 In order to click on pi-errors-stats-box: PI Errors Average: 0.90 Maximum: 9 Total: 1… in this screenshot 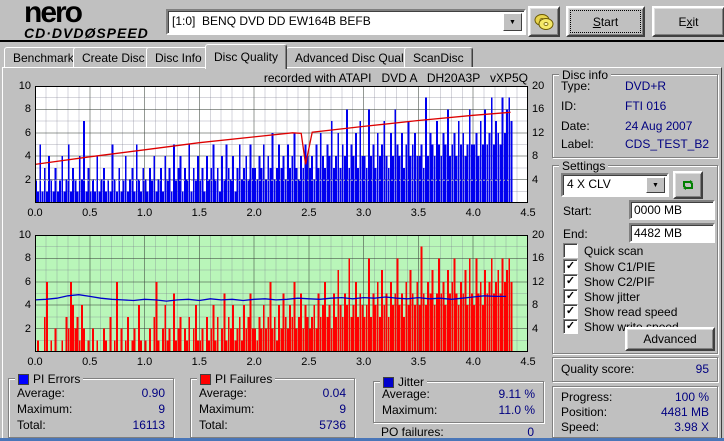, I will do `click(91, 405)`.